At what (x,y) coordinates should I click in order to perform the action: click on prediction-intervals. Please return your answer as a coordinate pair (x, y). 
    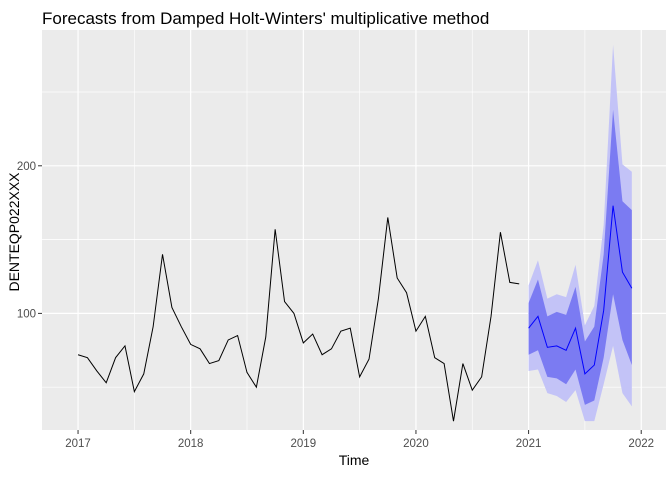
    Looking at the image, I should click on (580, 233).